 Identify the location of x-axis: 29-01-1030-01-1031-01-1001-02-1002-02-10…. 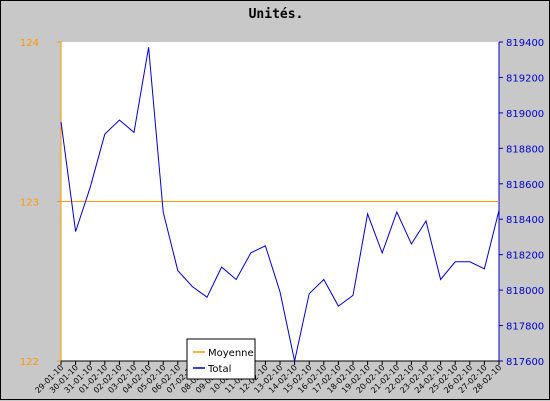
(268, 377).